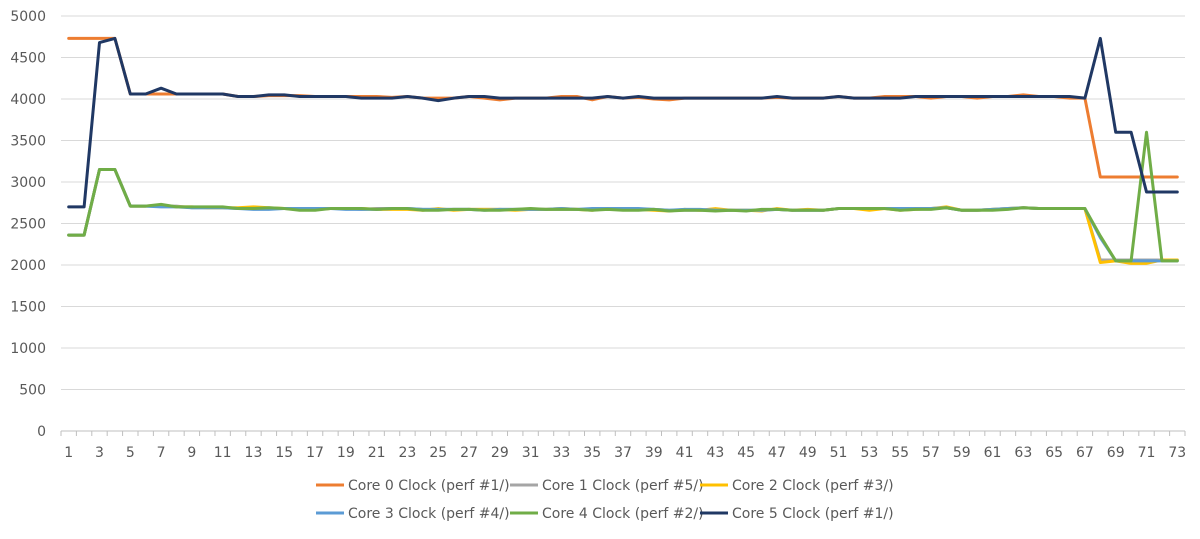 Image resolution: width=1200 pixels, height=539 pixels. What do you see at coordinates (813, 514) in the screenshot?
I see `legend-label: Core 5 Clock (perf #1/)` at bounding box center [813, 514].